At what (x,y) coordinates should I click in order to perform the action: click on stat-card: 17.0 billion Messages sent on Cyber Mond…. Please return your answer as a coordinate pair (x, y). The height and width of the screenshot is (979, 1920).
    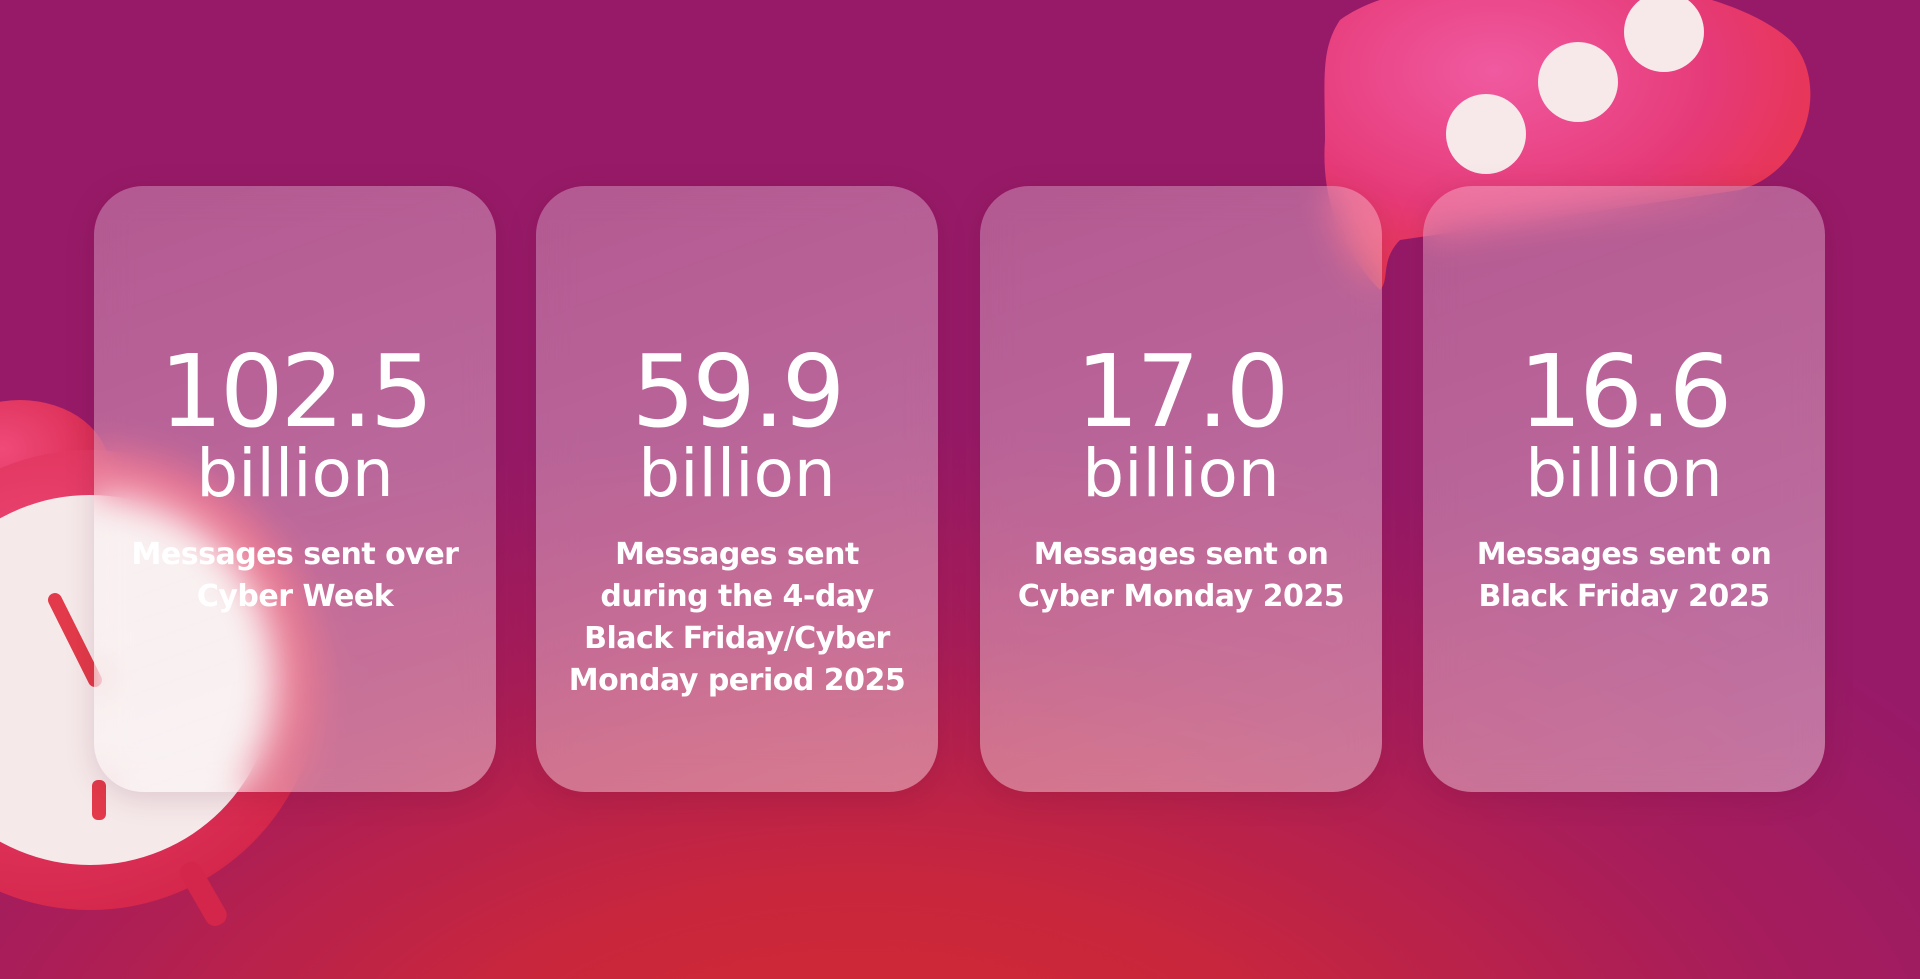
    Looking at the image, I should click on (1181, 489).